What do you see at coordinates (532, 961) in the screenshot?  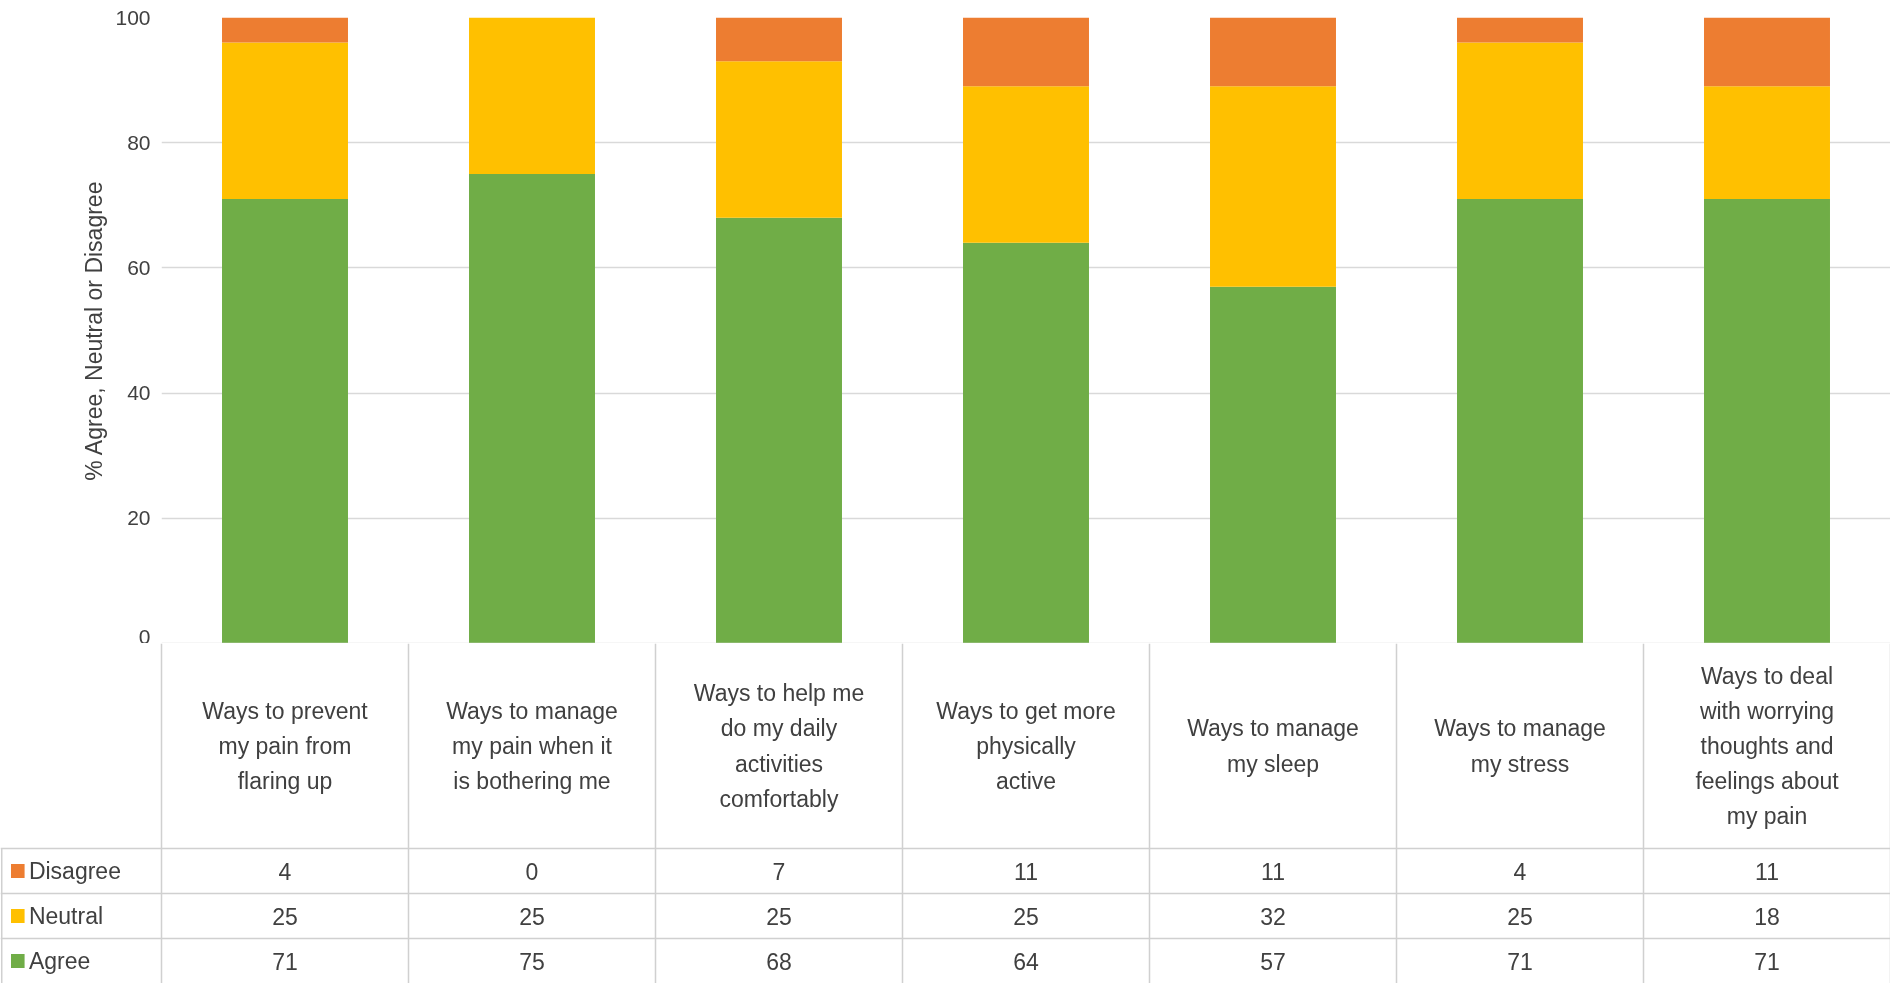 I see `data-label: 75` at bounding box center [532, 961].